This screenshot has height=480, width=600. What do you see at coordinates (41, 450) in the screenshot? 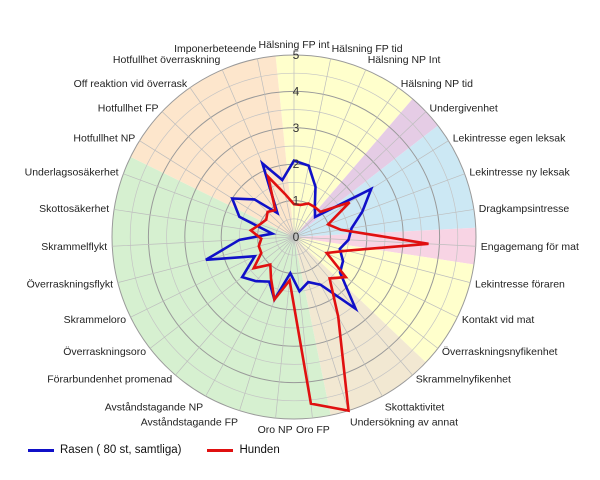
I see `legend-swatch-rasen` at bounding box center [41, 450].